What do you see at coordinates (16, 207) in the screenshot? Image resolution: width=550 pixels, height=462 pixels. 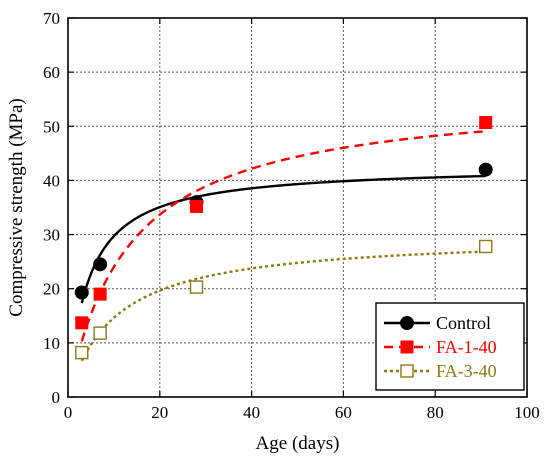 I see `y-axis-title: Compressive strength (MPa)` at bounding box center [16, 207].